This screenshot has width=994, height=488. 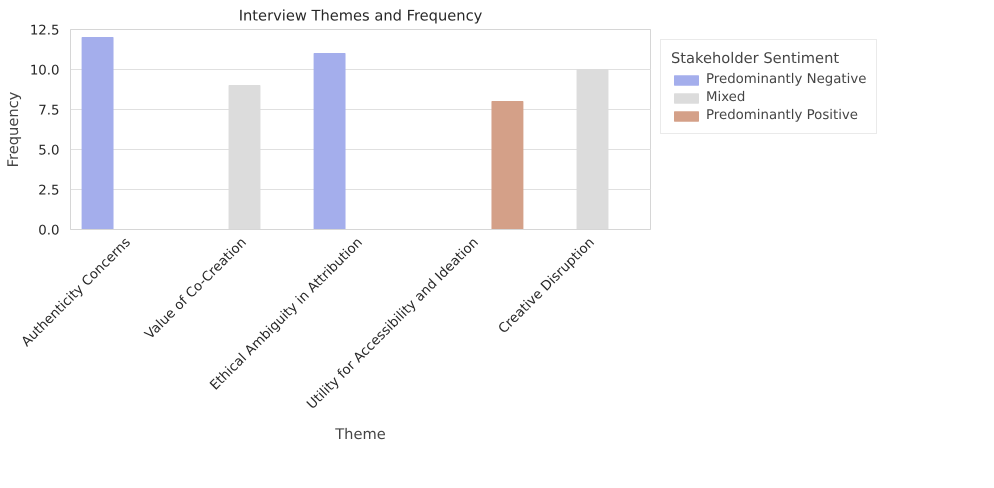 What do you see at coordinates (45, 31) in the screenshot?
I see `y-tick-label: 12.5` at bounding box center [45, 31].